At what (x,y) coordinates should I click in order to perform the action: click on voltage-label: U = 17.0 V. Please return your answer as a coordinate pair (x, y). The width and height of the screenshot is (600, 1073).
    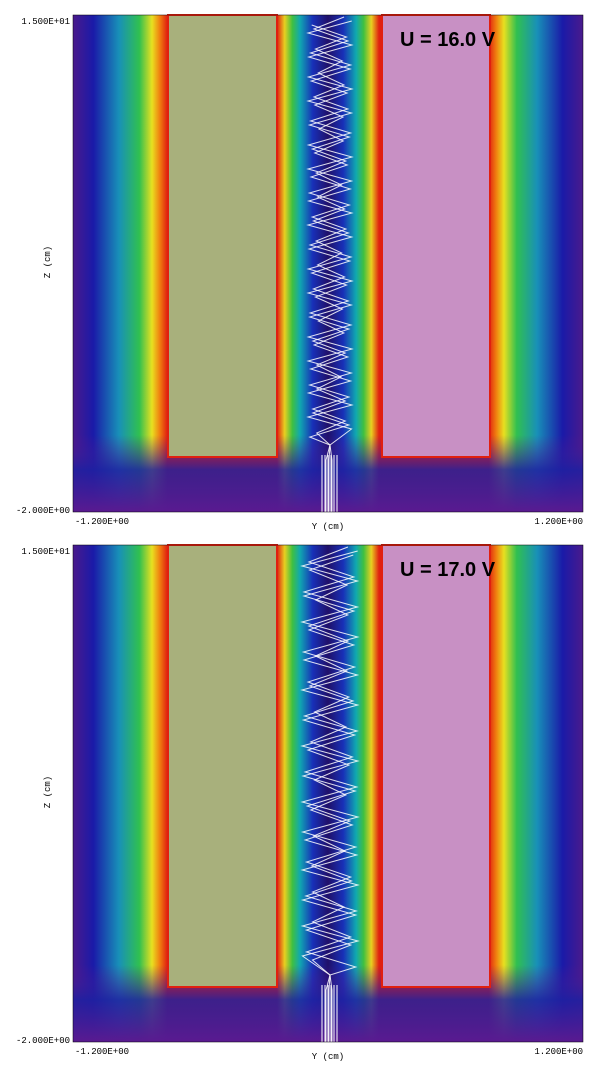
    Looking at the image, I should click on (448, 570).